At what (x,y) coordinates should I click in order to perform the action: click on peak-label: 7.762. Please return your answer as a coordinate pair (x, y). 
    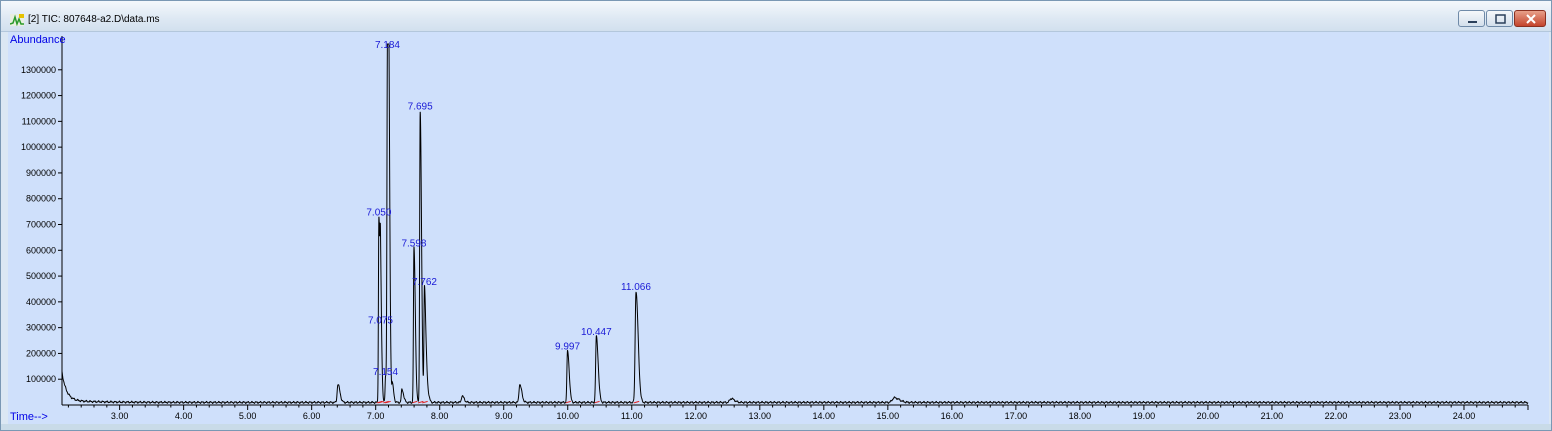
    Looking at the image, I should click on (424, 282).